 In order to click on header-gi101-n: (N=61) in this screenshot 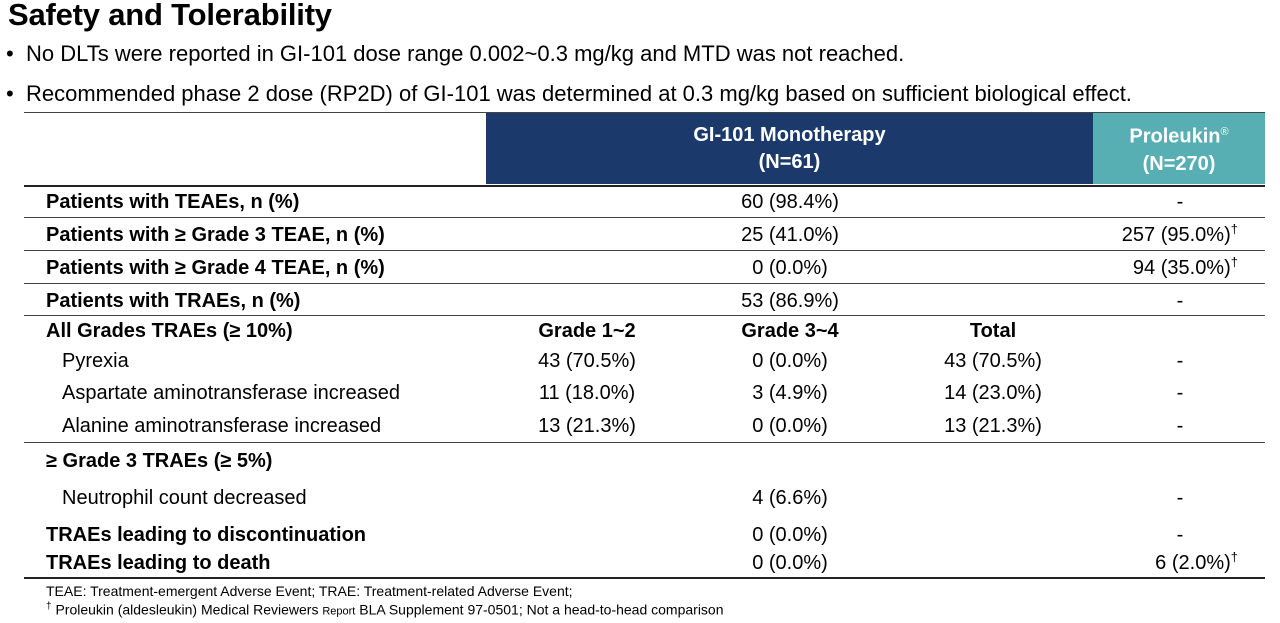, I will do `click(789, 161)`.